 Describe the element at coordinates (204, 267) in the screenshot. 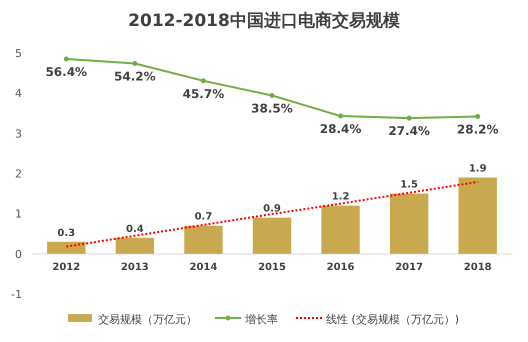

I see `x-tick-label: 2014` at that location.